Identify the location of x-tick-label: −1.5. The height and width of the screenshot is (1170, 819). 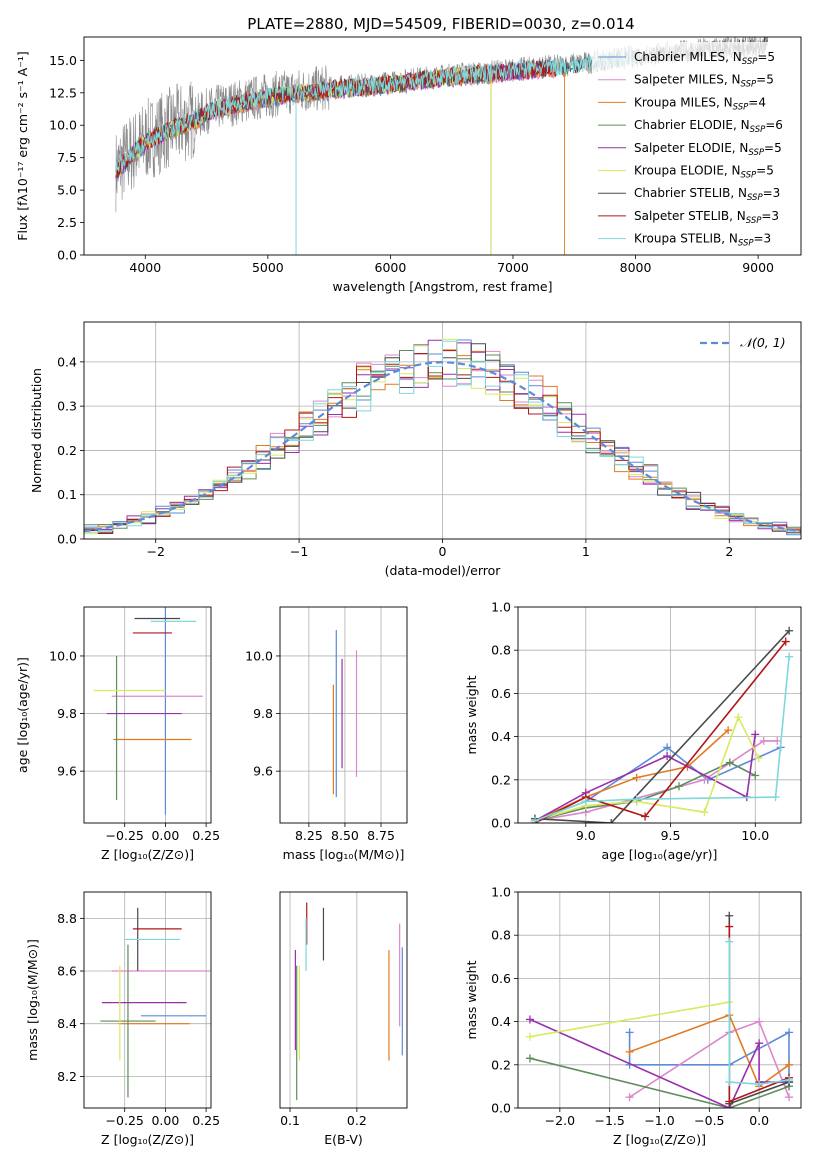
(609, 1120).